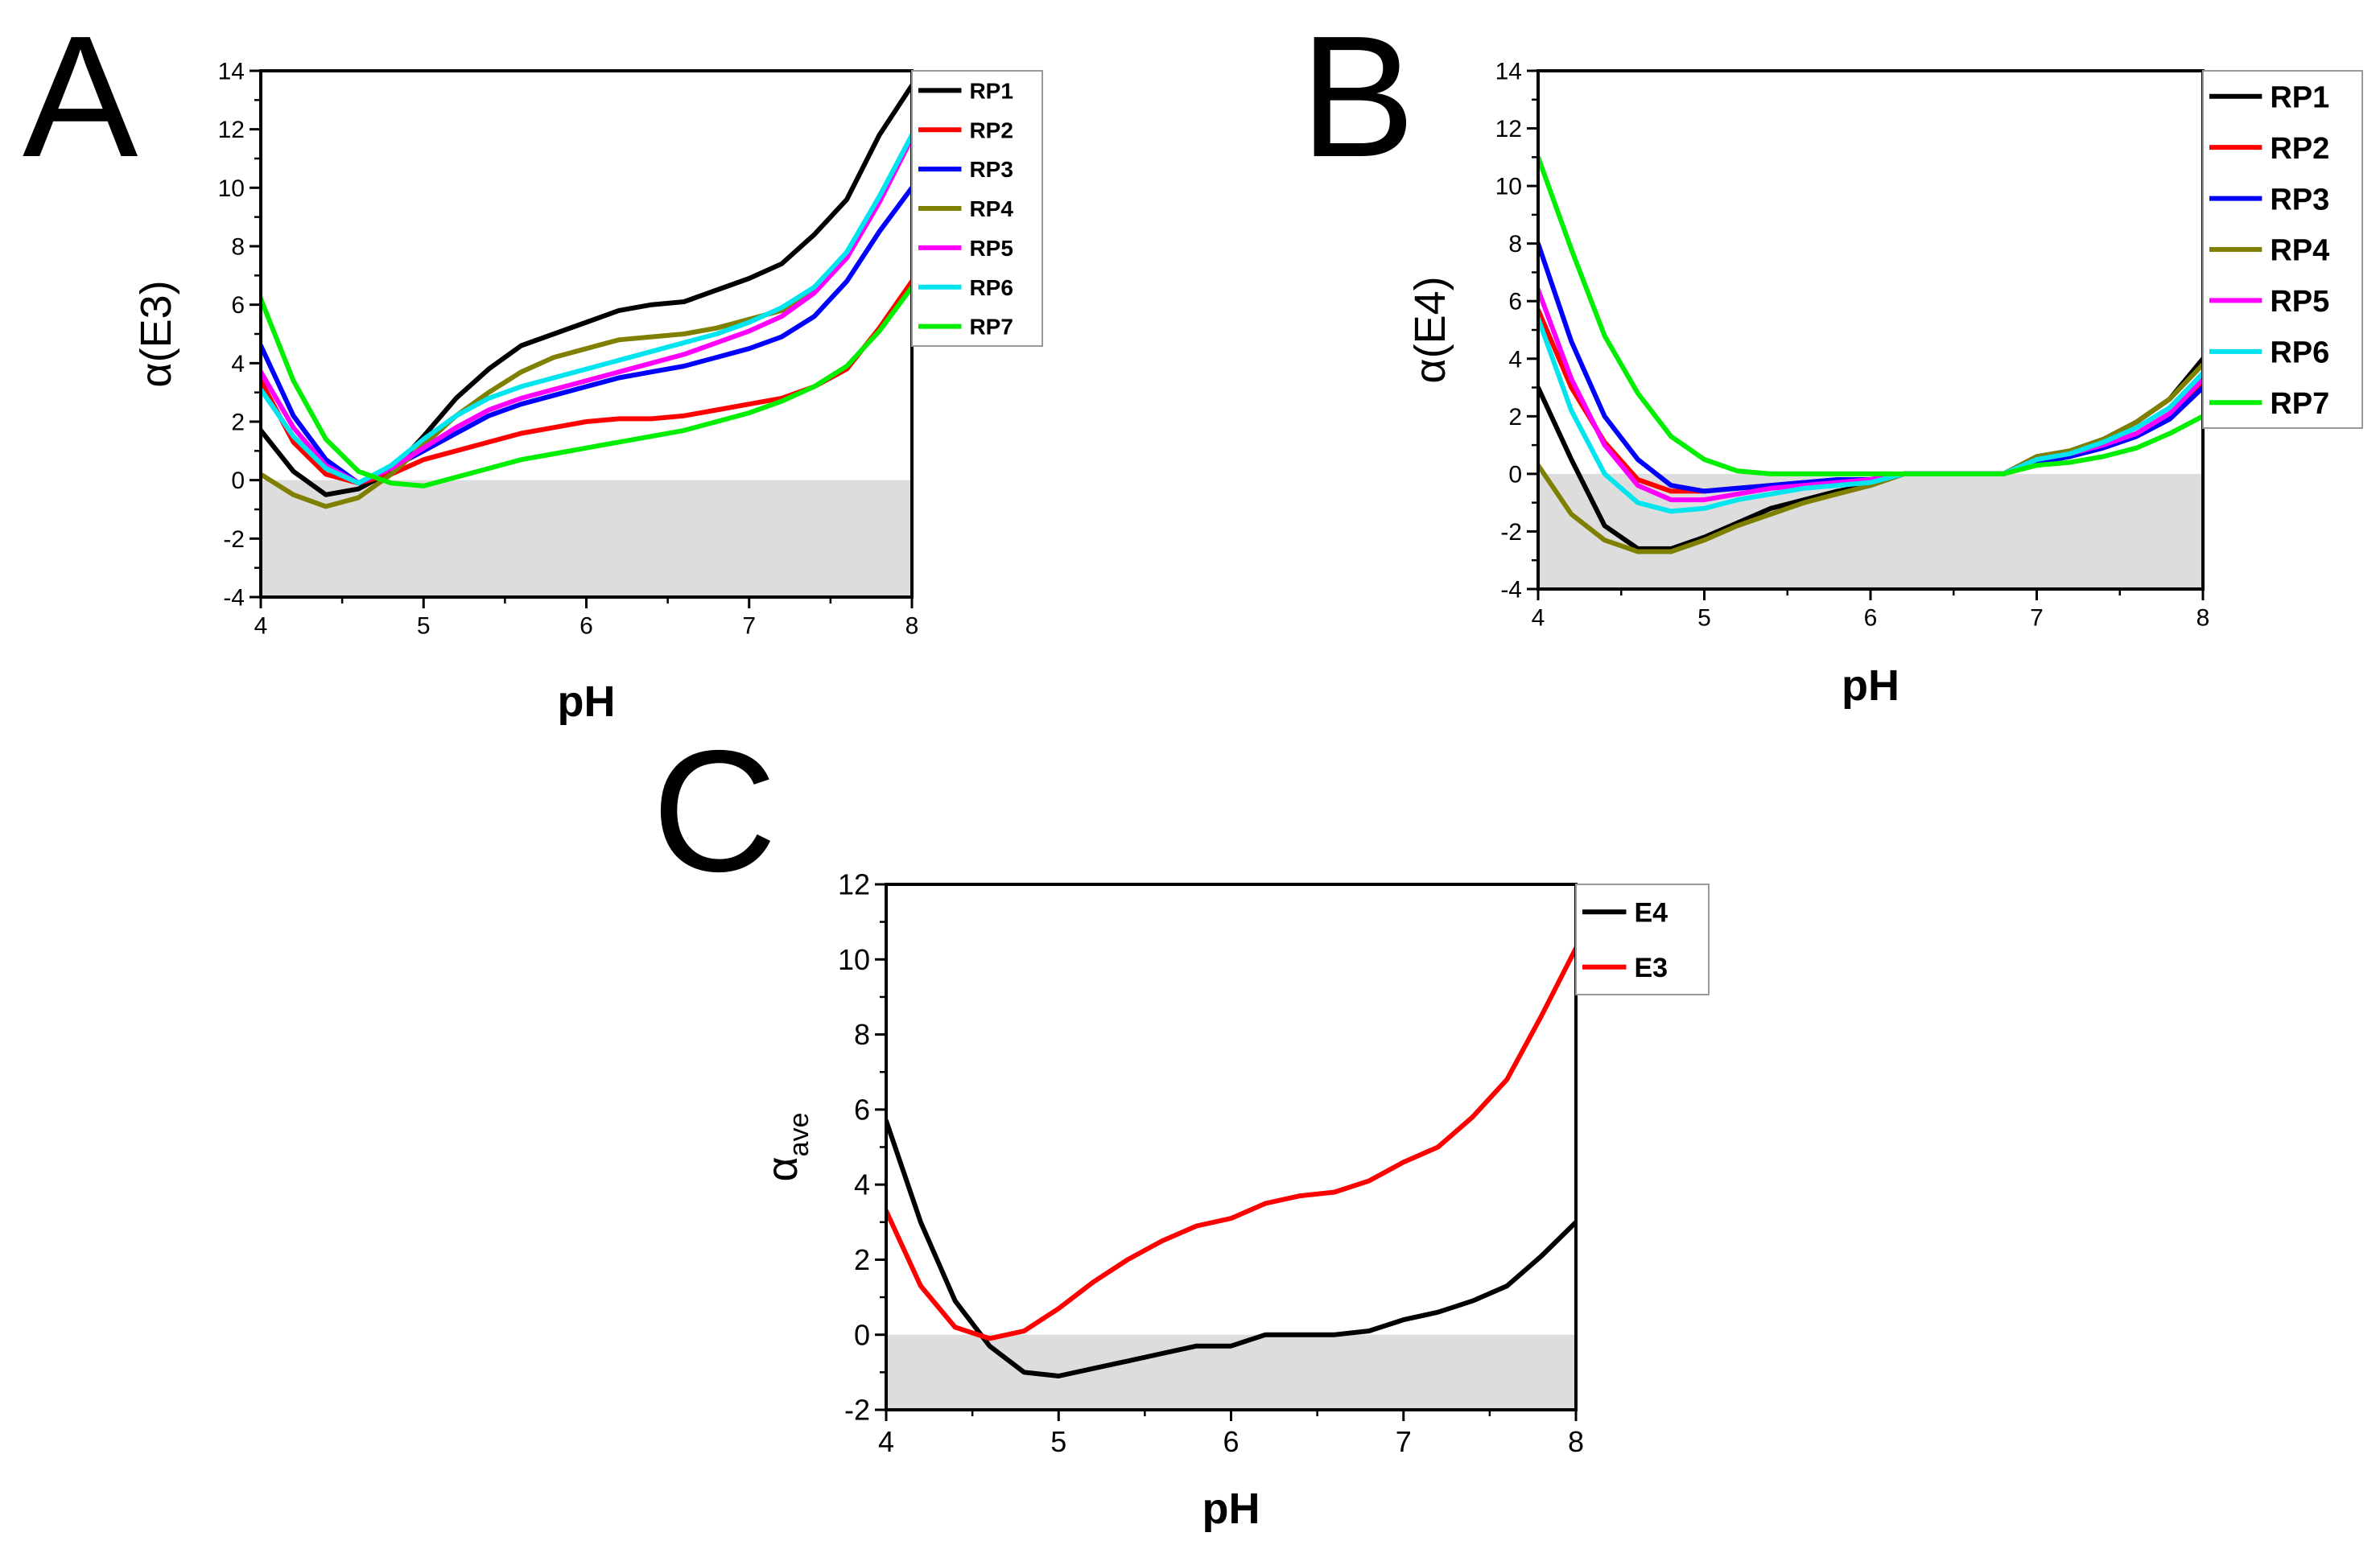  Describe the element at coordinates (1642, 939) in the screenshot. I see `legend-box` at that location.